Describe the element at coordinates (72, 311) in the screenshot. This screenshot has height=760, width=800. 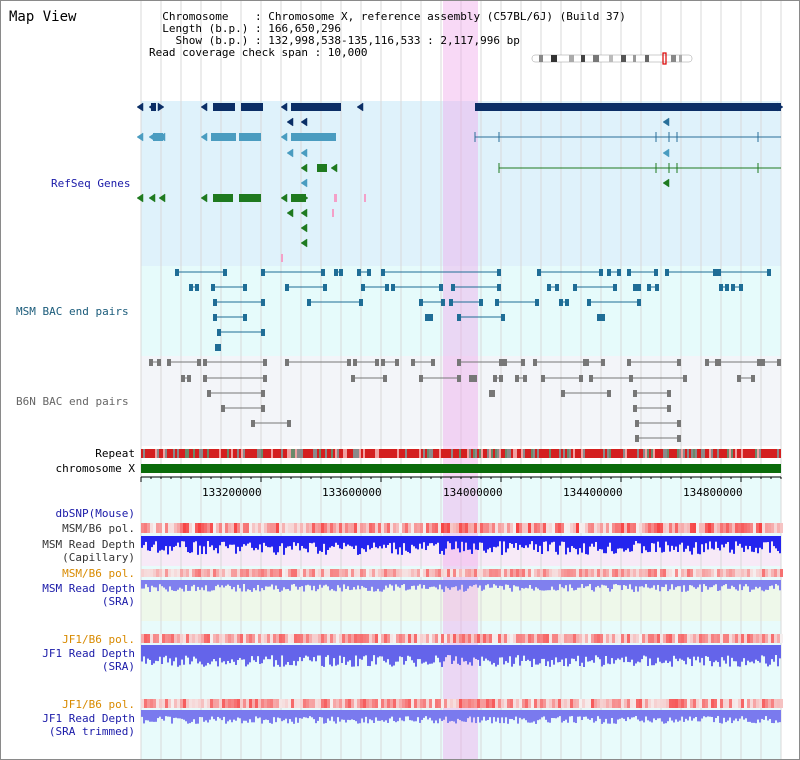
I see `label-msm-bac-end-pairs: MSM BAC end pairs` at that location.